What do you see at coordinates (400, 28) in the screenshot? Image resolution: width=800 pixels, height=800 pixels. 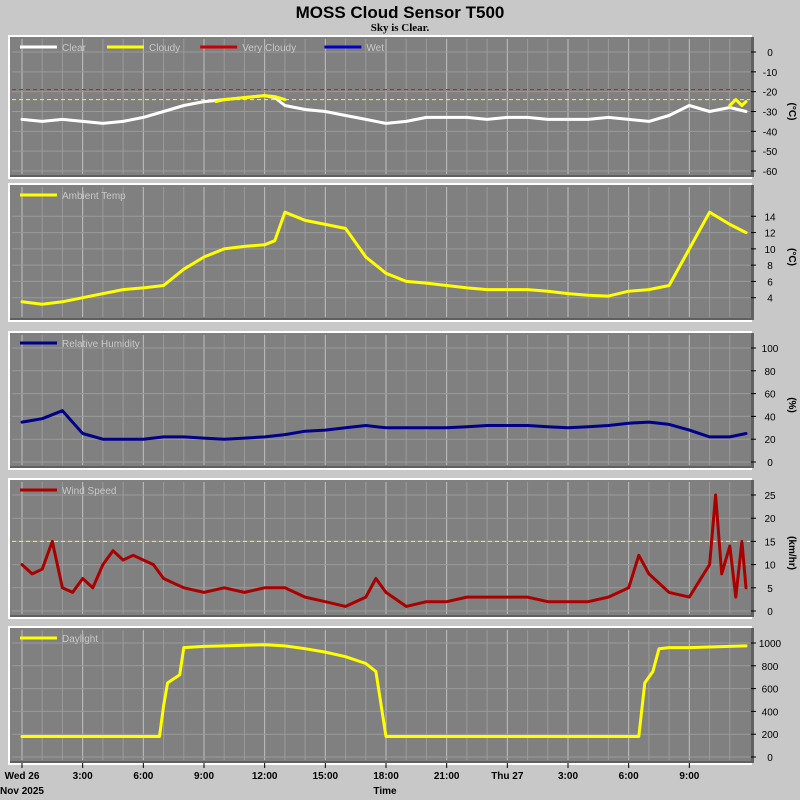 I see `sky-status-subtitle: Sky is Clear.` at bounding box center [400, 28].